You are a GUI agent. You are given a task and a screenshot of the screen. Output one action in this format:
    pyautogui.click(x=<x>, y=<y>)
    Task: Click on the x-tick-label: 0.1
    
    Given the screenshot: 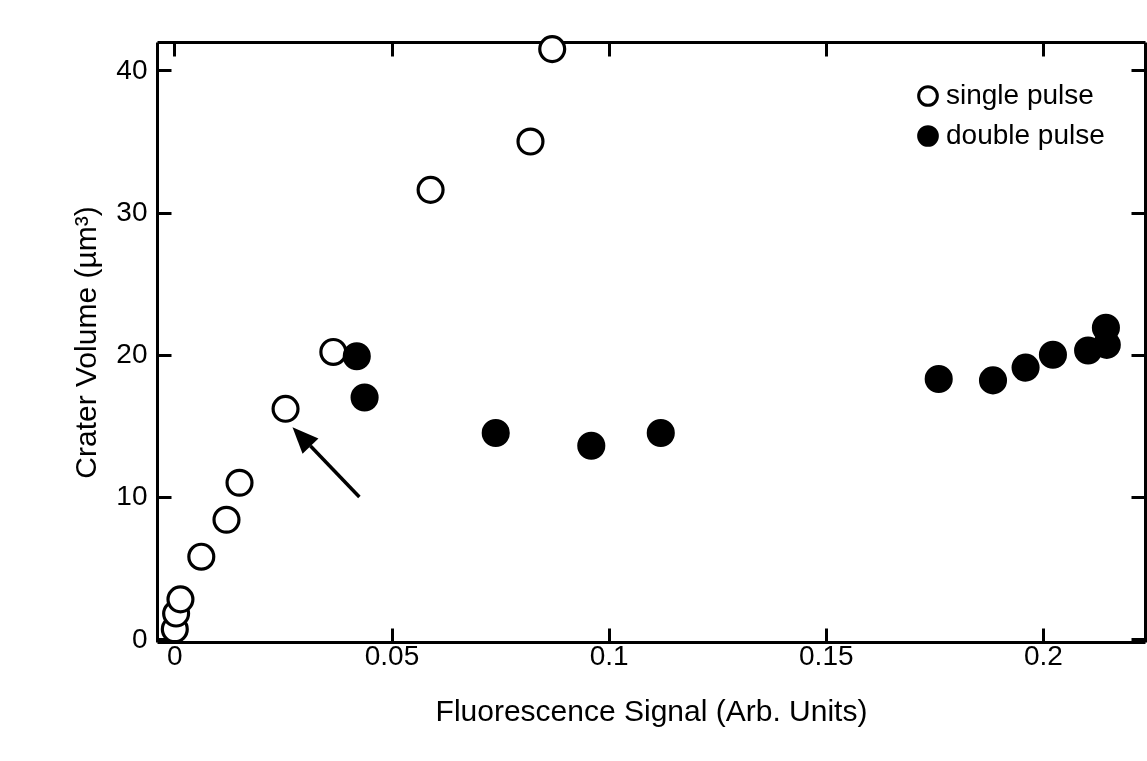 What is the action you would take?
    pyautogui.click(x=609, y=655)
    